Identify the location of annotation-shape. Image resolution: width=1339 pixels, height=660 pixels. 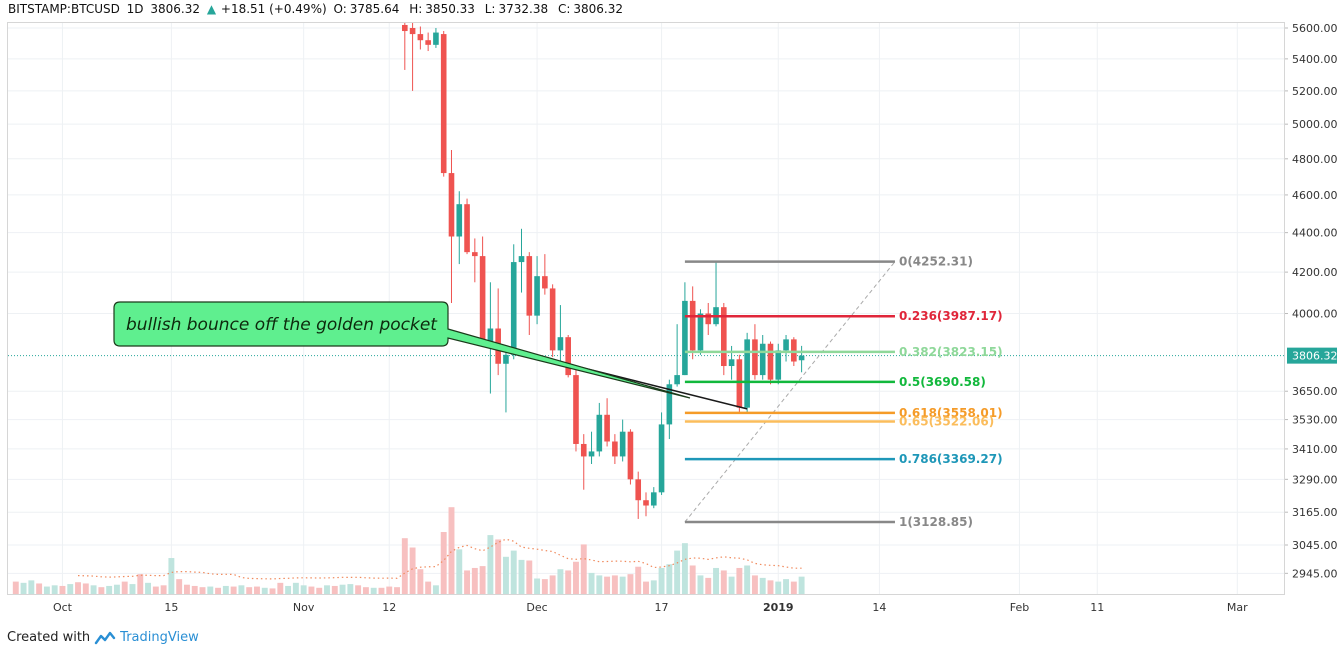
(402, 350).